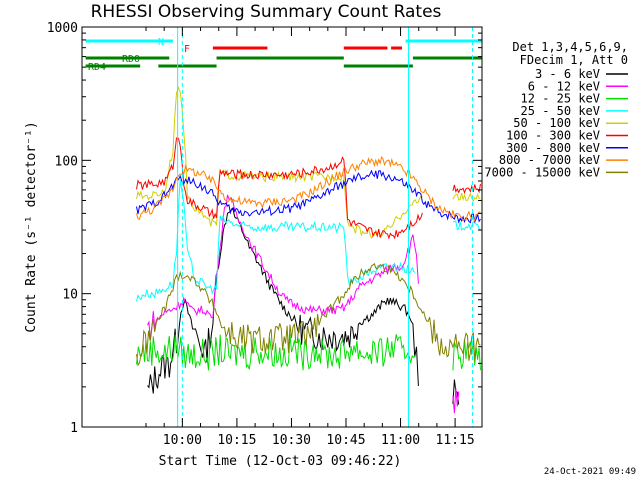 This screenshot has height=480, width=640. Describe the element at coordinates (345, 440) in the screenshot. I see `x-tick-label-3: 10:45` at that location.